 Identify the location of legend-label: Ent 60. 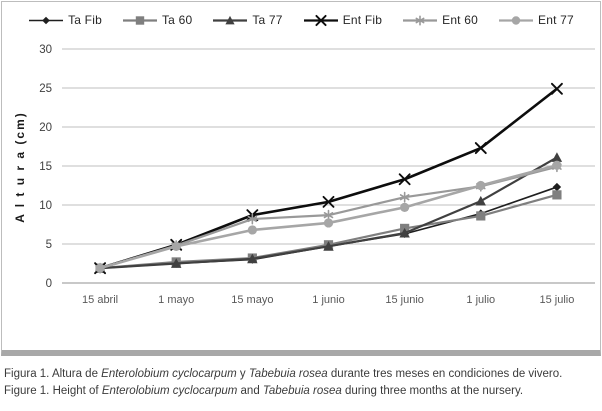
(460, 20).